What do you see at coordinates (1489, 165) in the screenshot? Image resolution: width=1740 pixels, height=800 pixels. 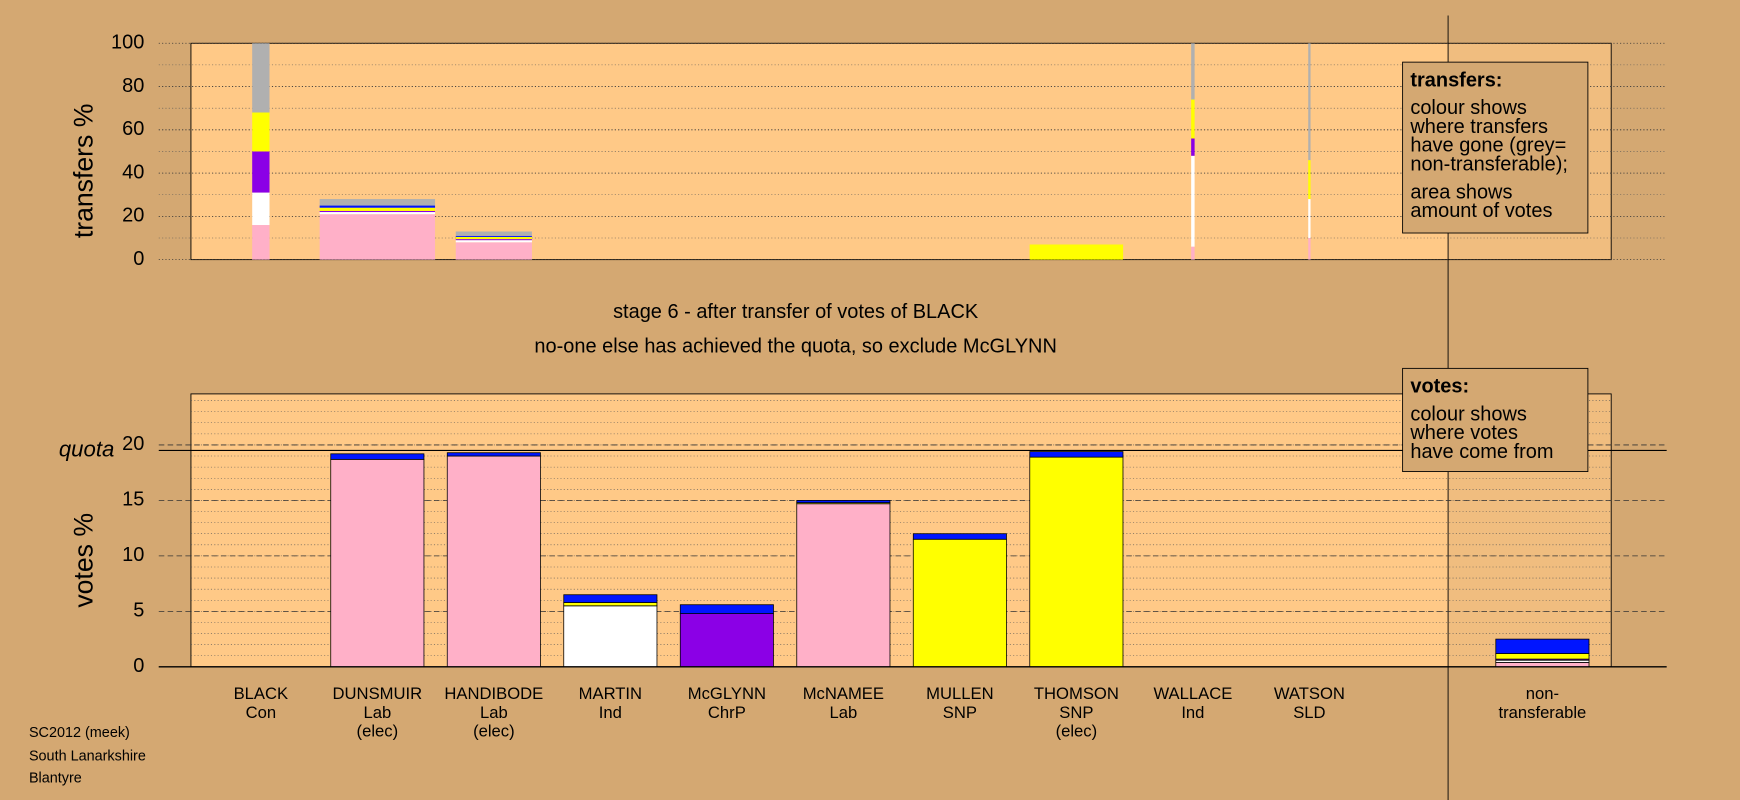 I see `legend-text: non-transferable);` at bounding box center [1489, 165].